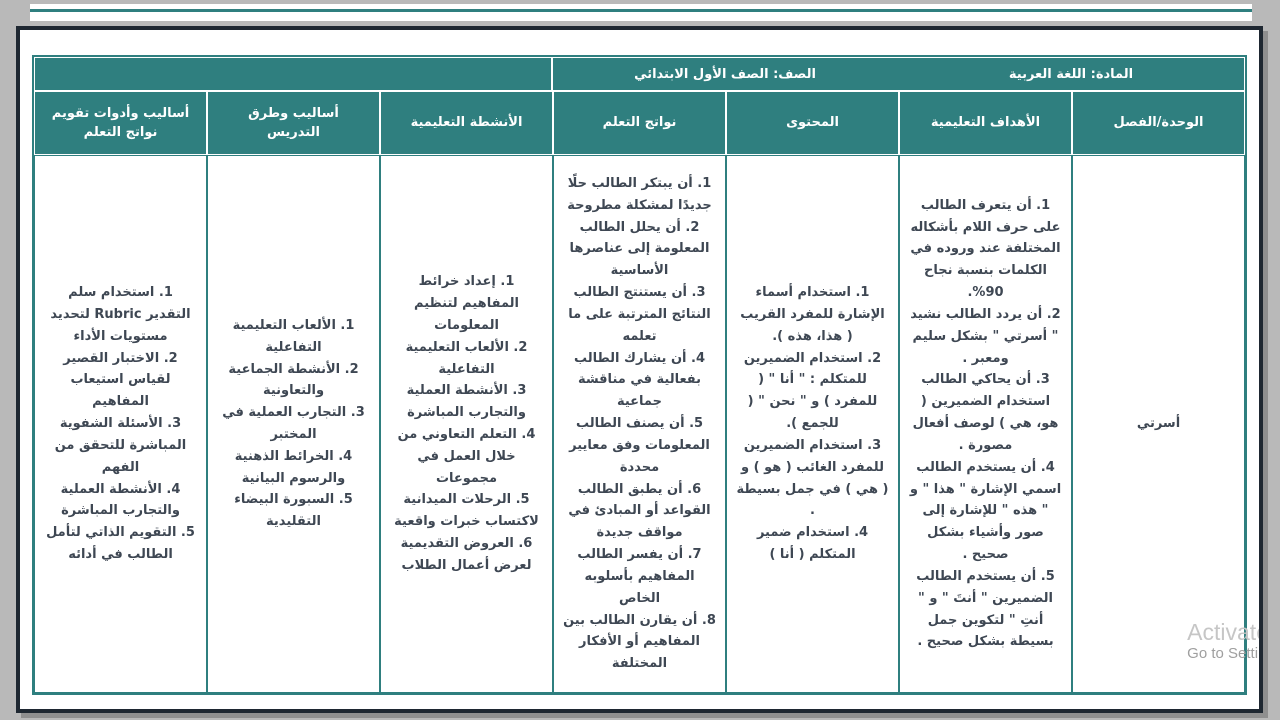 The image size is (1280, 720). Describe the element at coordinates (466, 554) in the screenshot. I see `list-item: 6. العروض التقديمية لعرض أعمال الطلاب` at that location.